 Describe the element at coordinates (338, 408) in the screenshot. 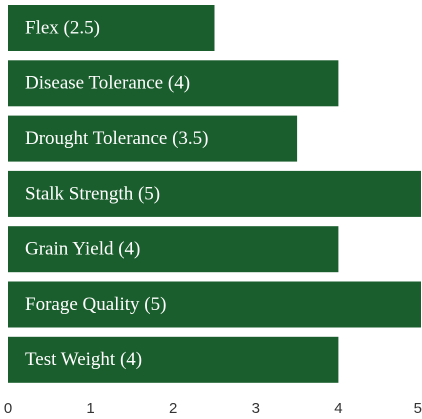

I see `x-tick-label: 4` at that location.